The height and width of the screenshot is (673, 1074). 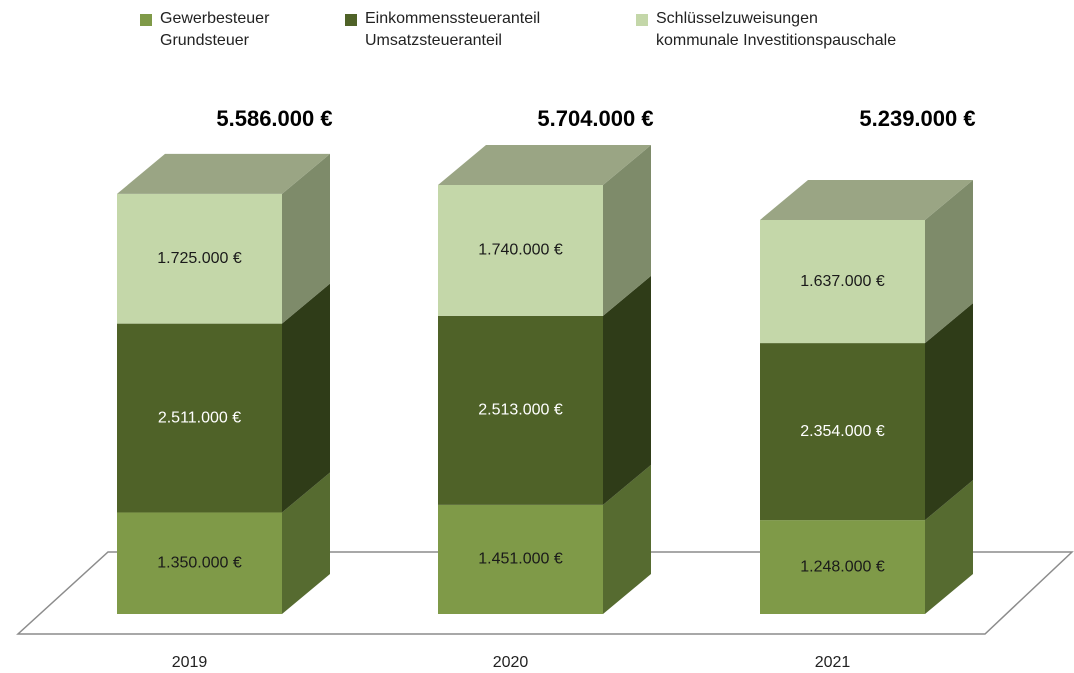 I want to click on legend-label: Gewerbesteuer Grundsteuer, so click(x=215, y=29).